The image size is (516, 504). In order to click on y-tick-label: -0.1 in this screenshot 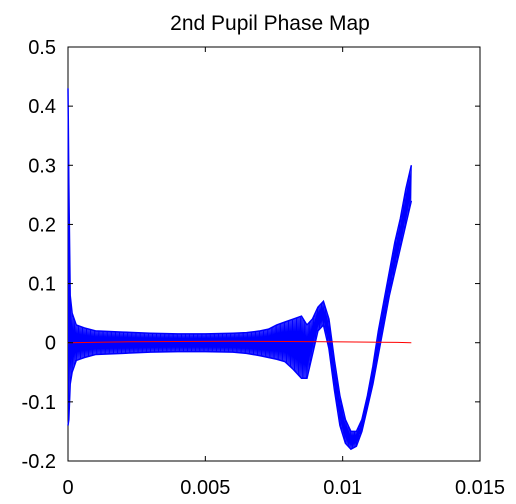, I will do `click(39, 403)`.